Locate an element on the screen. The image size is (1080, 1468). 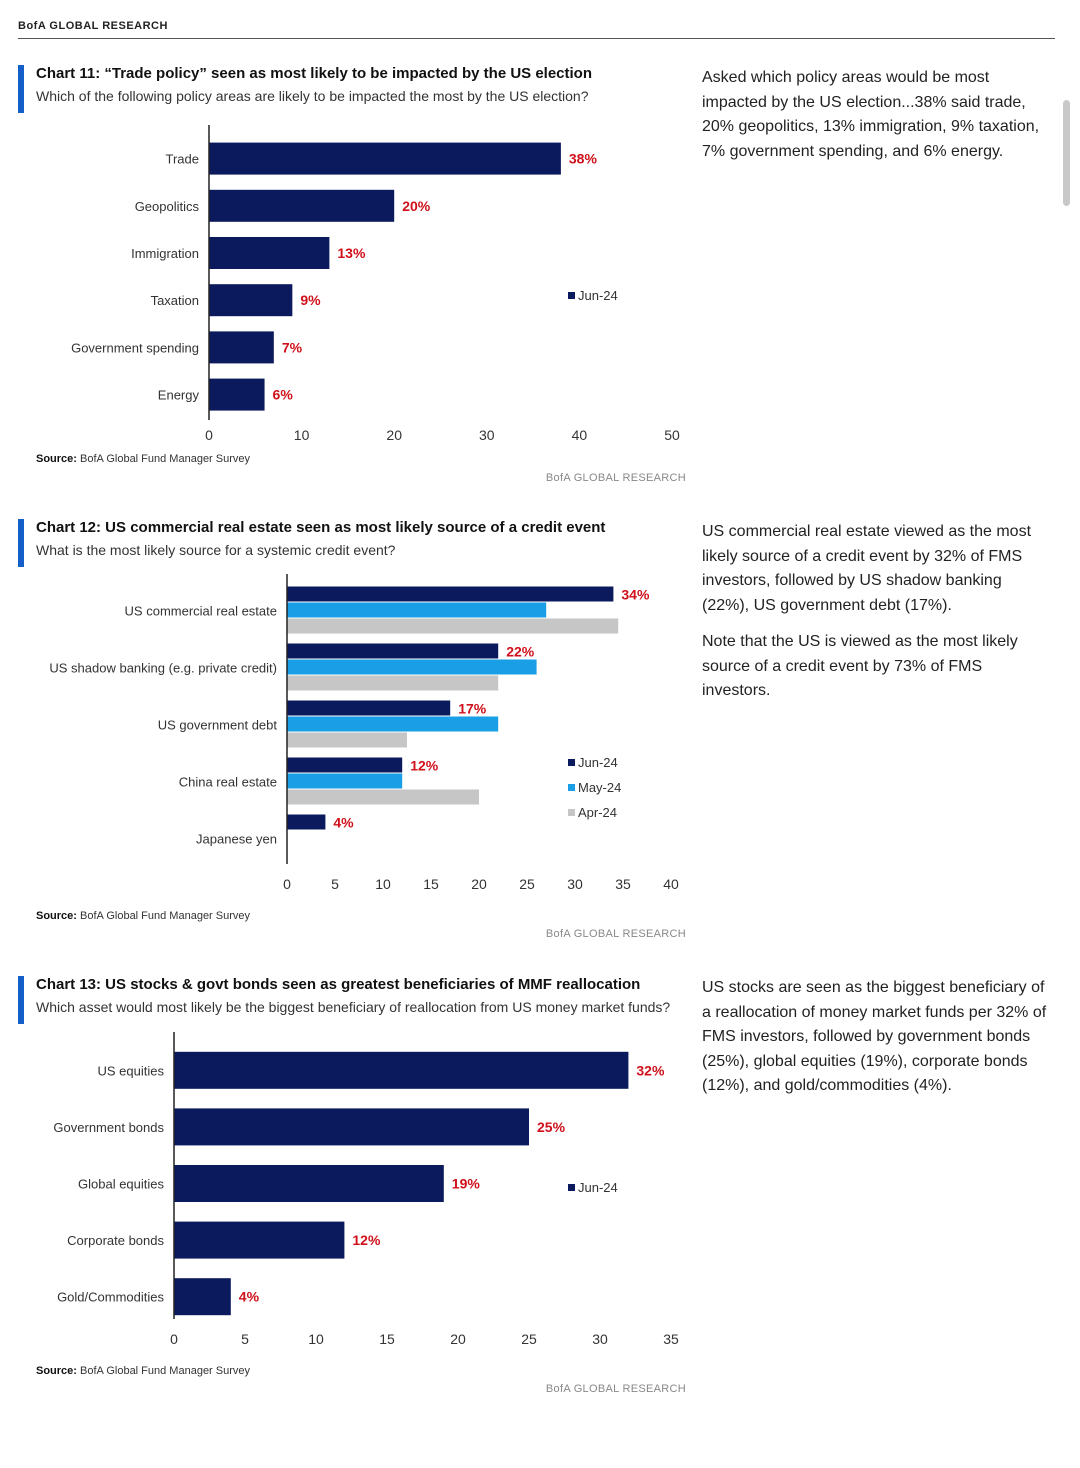
category-label: Energy is located at coordinates (179, 395).